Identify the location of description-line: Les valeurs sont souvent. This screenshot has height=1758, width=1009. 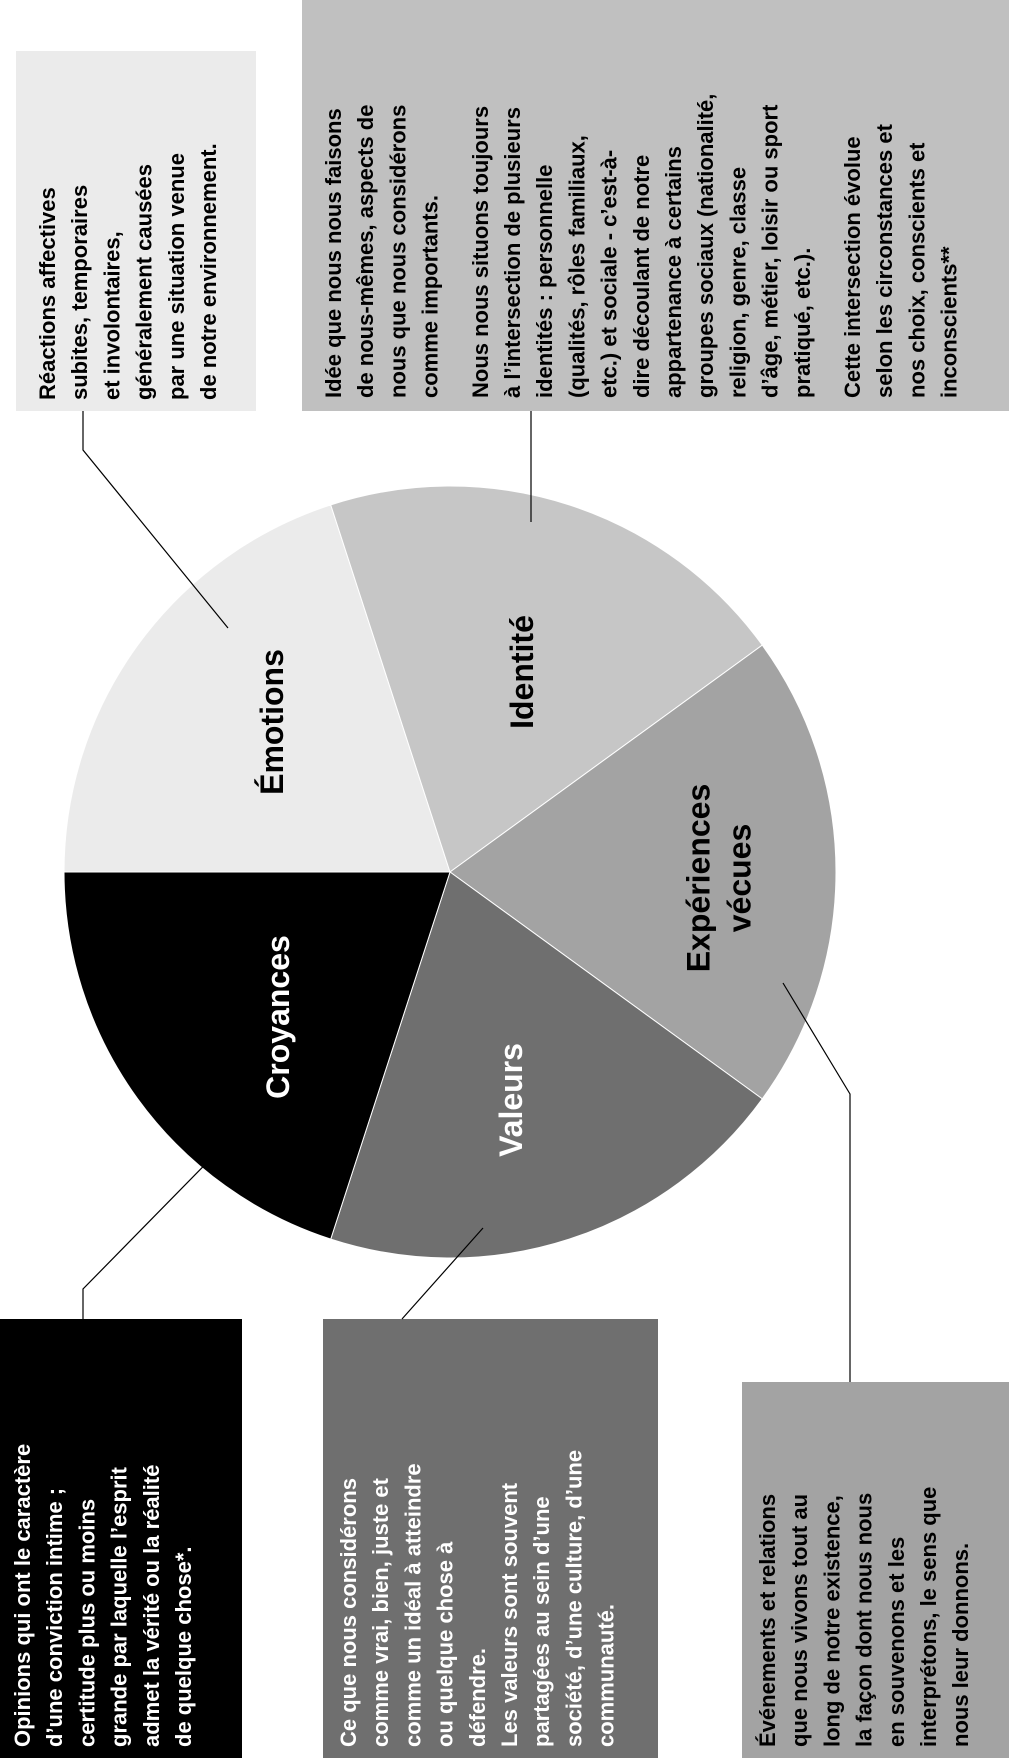
(509, 1614).